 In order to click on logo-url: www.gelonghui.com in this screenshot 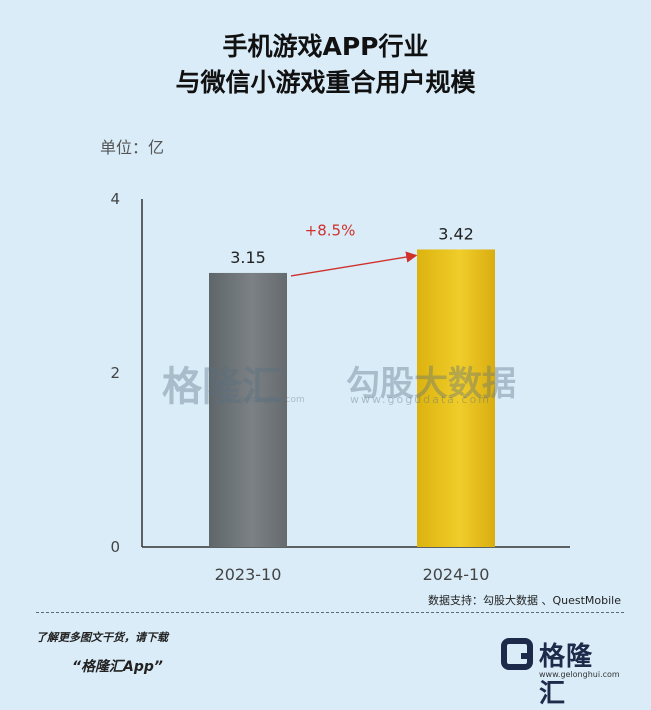, I will do `click(579, 674)`.